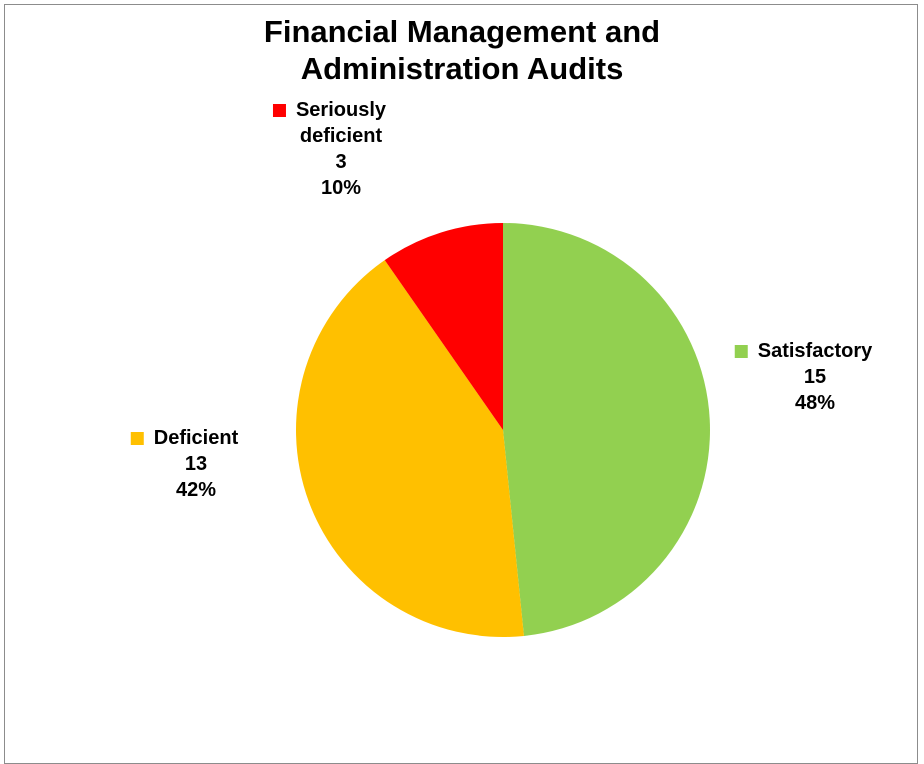 The height and width of the screenshot is (764, 924). What do you see at coordinates (462, 31) in the screenshot?
I see `chart-title-line-1: Financial Management and` at bounding box center [462, 31].